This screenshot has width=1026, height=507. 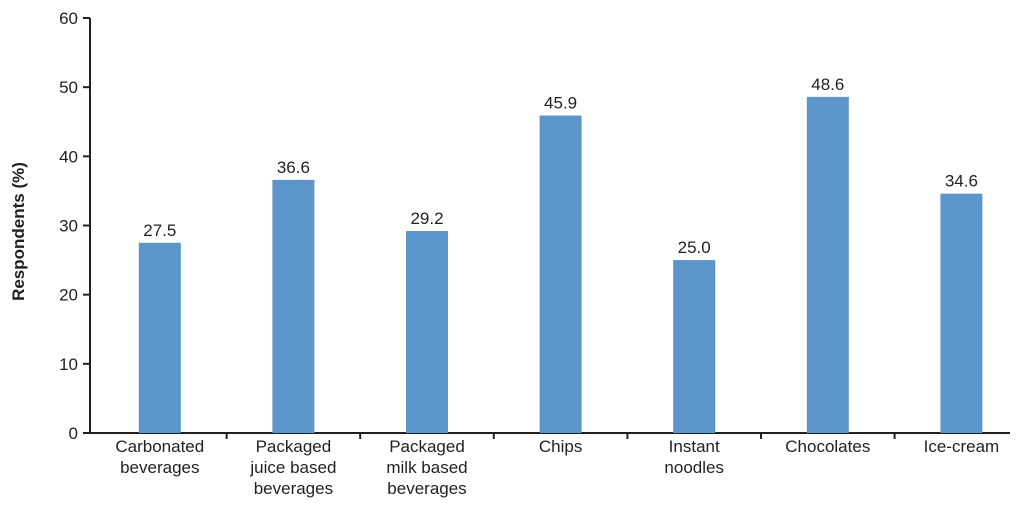 I want to click on y-axis: 0 10 20 30 40 50 60, so click(x=75, y=226).